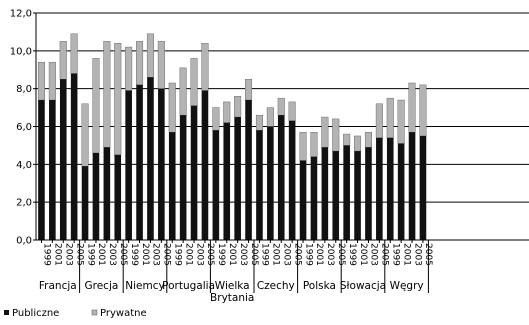 The height and width of the screenshot is (325, 529). Describe the element at coordinates (363, 286) in the screenshot. I see `category-label: Słowacja` at that location.